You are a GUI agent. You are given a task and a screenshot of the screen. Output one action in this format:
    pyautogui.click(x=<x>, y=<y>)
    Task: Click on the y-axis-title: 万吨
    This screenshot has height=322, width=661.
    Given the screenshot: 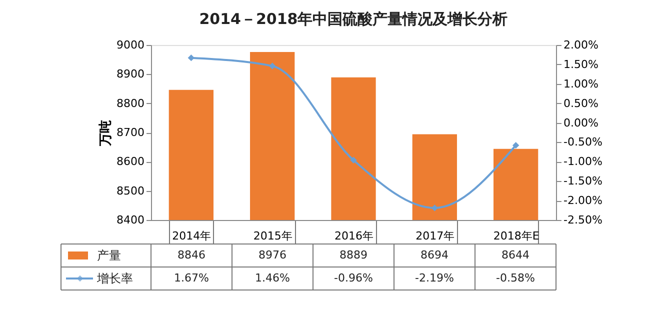 What is the action you would take?
    pyautogui.click(x=106, y=133)
    